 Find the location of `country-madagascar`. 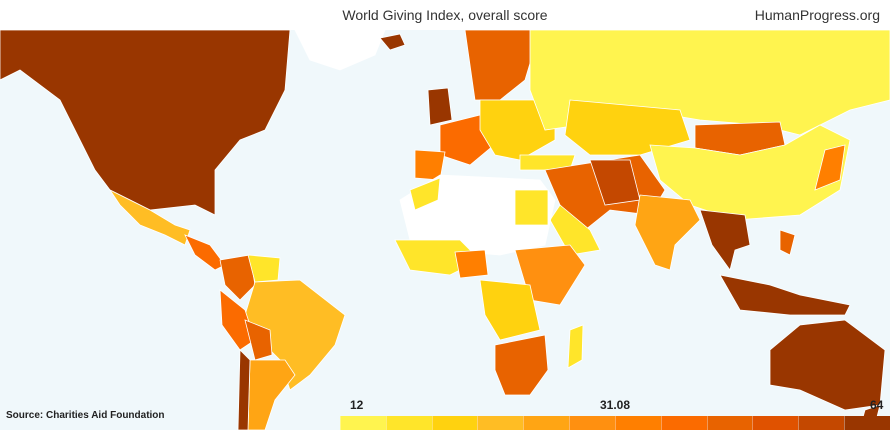

country-madagascar is located at coordinates (575, 346).